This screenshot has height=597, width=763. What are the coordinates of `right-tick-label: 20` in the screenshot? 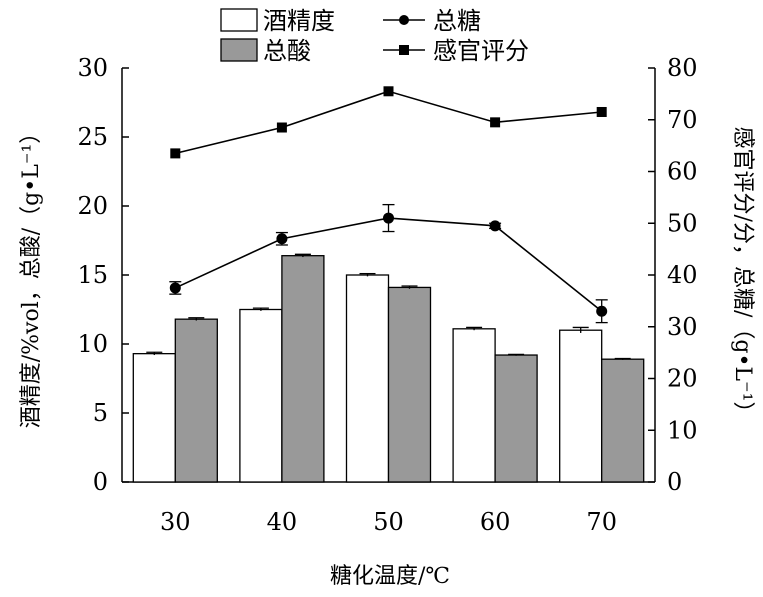 It's located at (682, 379).